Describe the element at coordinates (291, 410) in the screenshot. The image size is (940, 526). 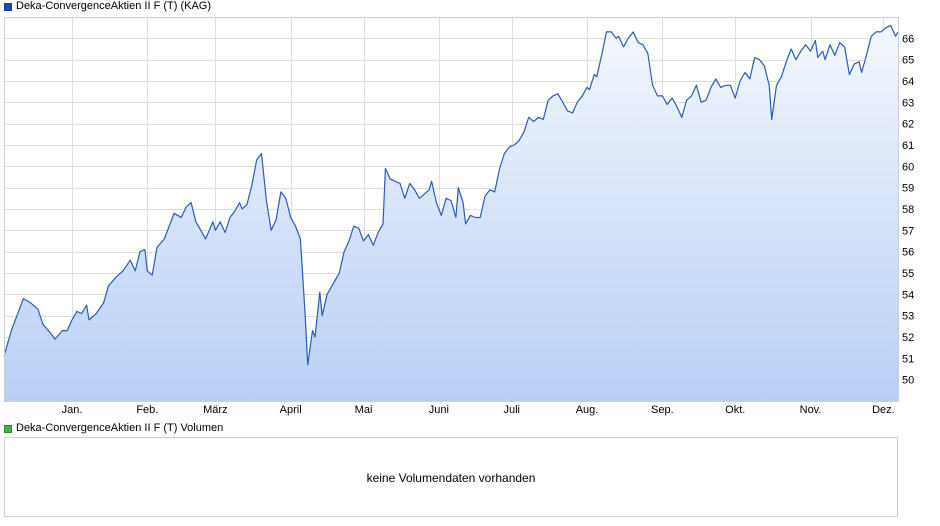
I see `x-tick-label: April` at that location.